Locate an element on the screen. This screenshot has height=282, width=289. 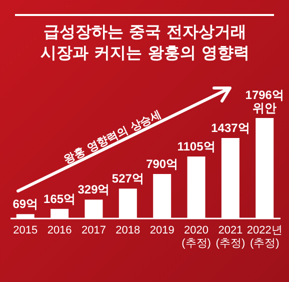
x-tick-label: 2016 is located at coordinates (59, 230).